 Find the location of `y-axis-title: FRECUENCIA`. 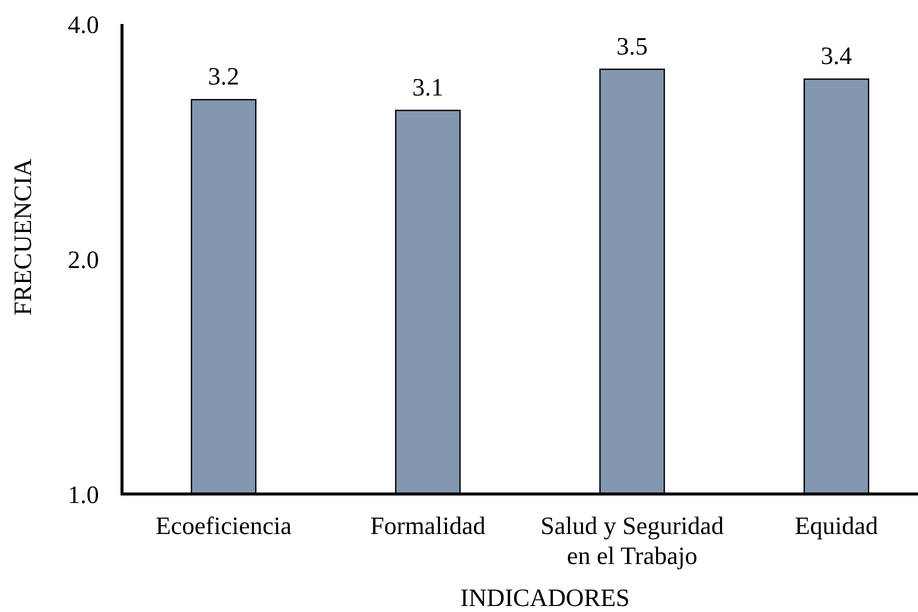

y-axis-title: FRECUENCIA is located at coordinates (23, 237).